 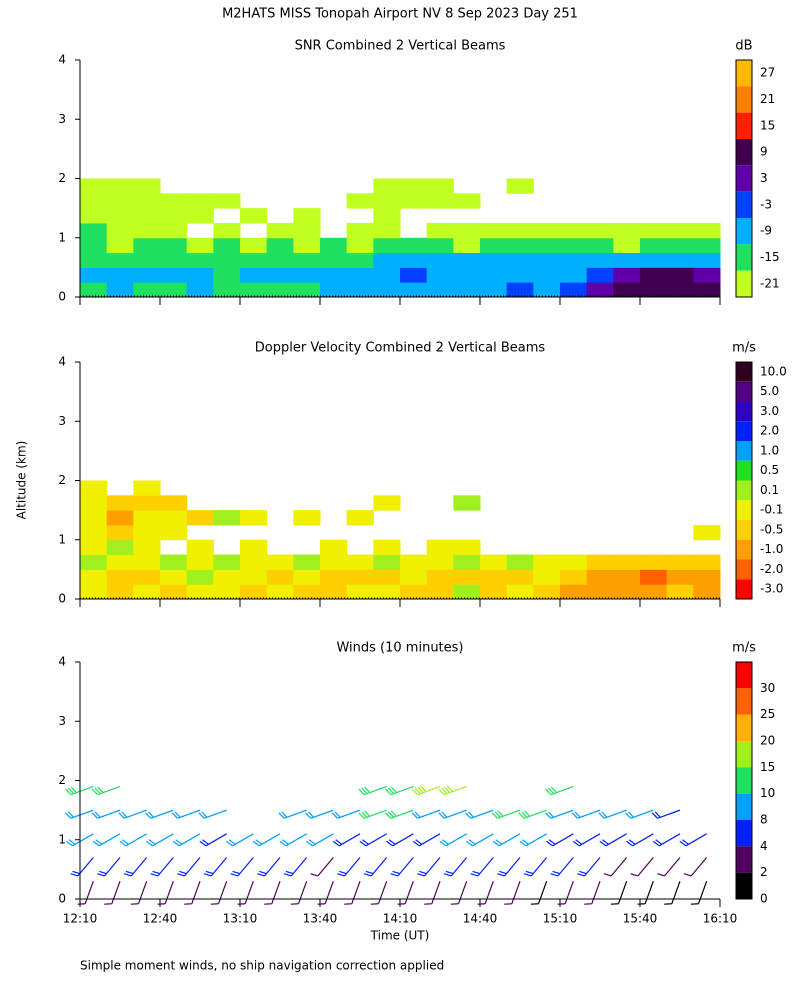 What do you see at coordinates (769, 391) in the screenshot?
I see `colorbar-label: 5.0` at bounding box center [769, 391].